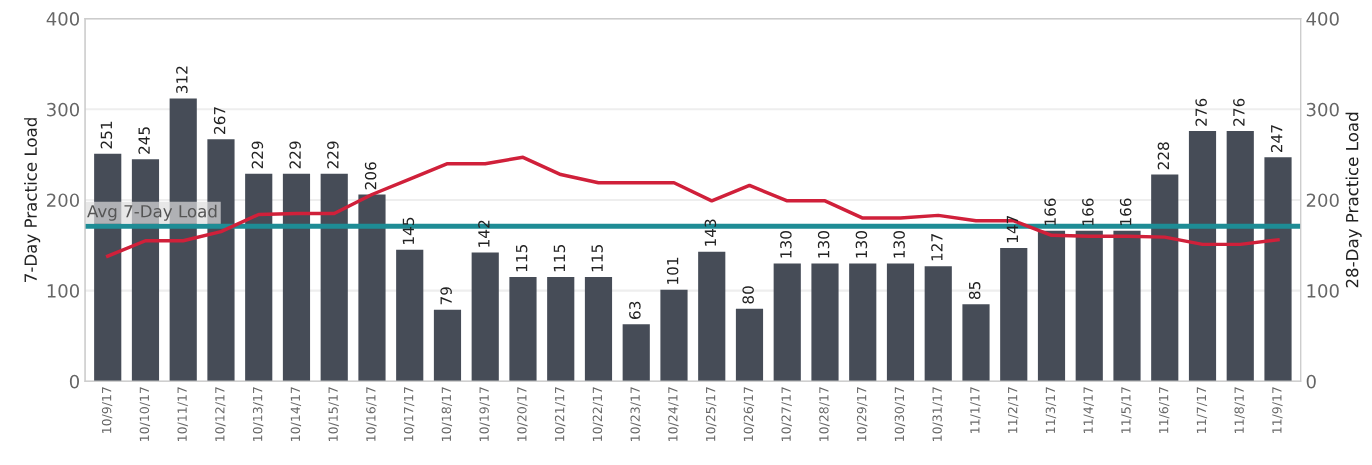 The image size is (1372, 465). I want to click on data-label: 142, so click(484, 233).